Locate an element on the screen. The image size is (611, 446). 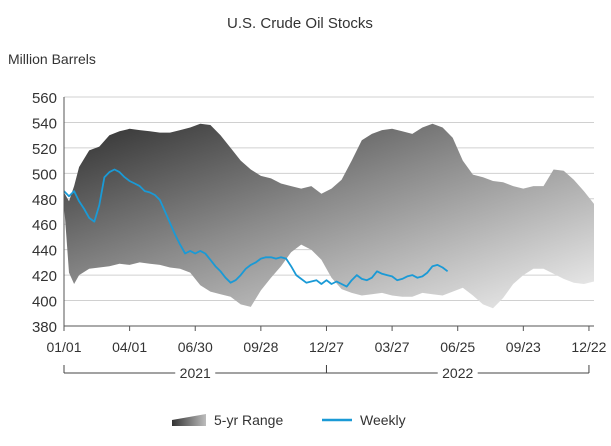
year-label: 2021 is located at coordinates (195, 373).